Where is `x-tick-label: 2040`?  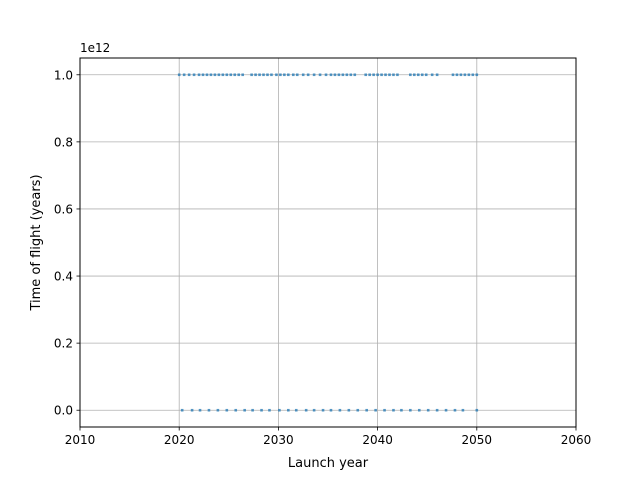
x-tick-label: 2040 is located at coordinates (377, 440).